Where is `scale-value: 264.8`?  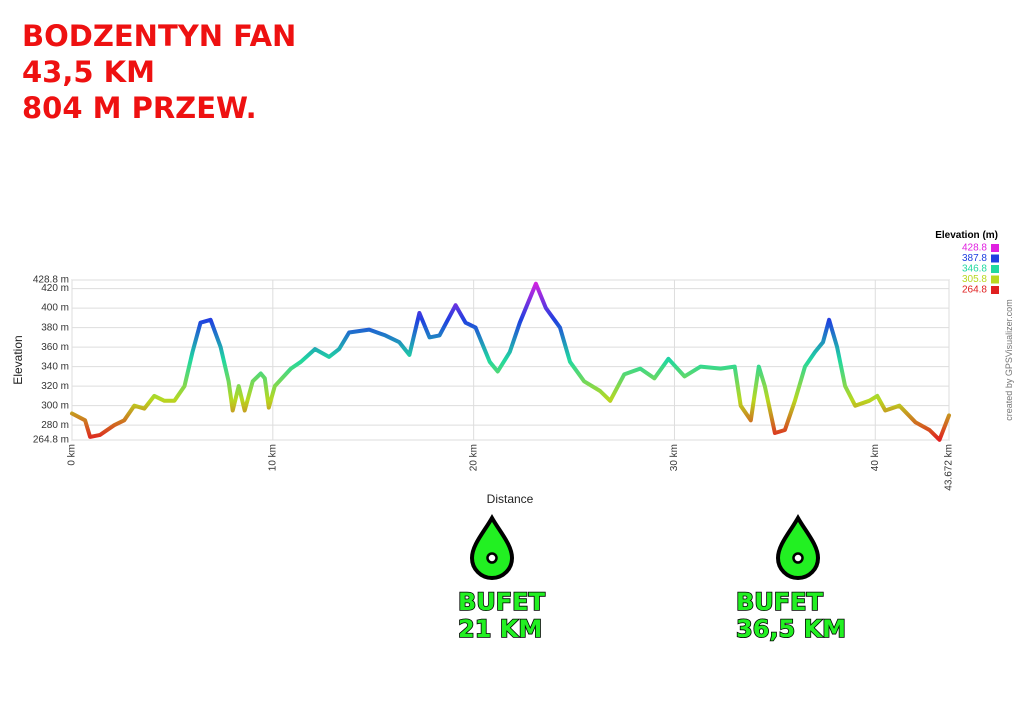
scale-value: 264.8 is located at coordinates (974, 290).